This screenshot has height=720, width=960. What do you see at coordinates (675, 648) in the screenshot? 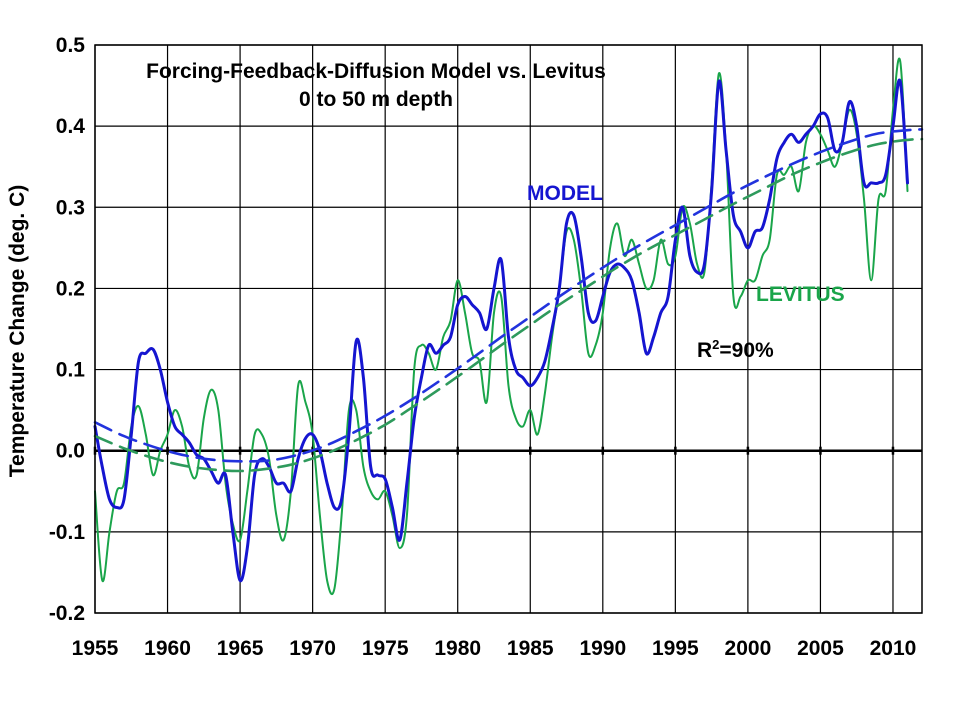
I see `x-tick-label: 1995` at bounding box center [675, 648].